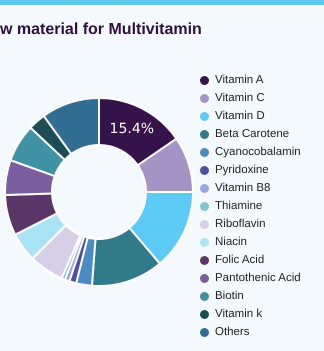  Describe the element at coordinates (240, 116) in the screenshot. I see `legend-label: Vitamin D` at that location.